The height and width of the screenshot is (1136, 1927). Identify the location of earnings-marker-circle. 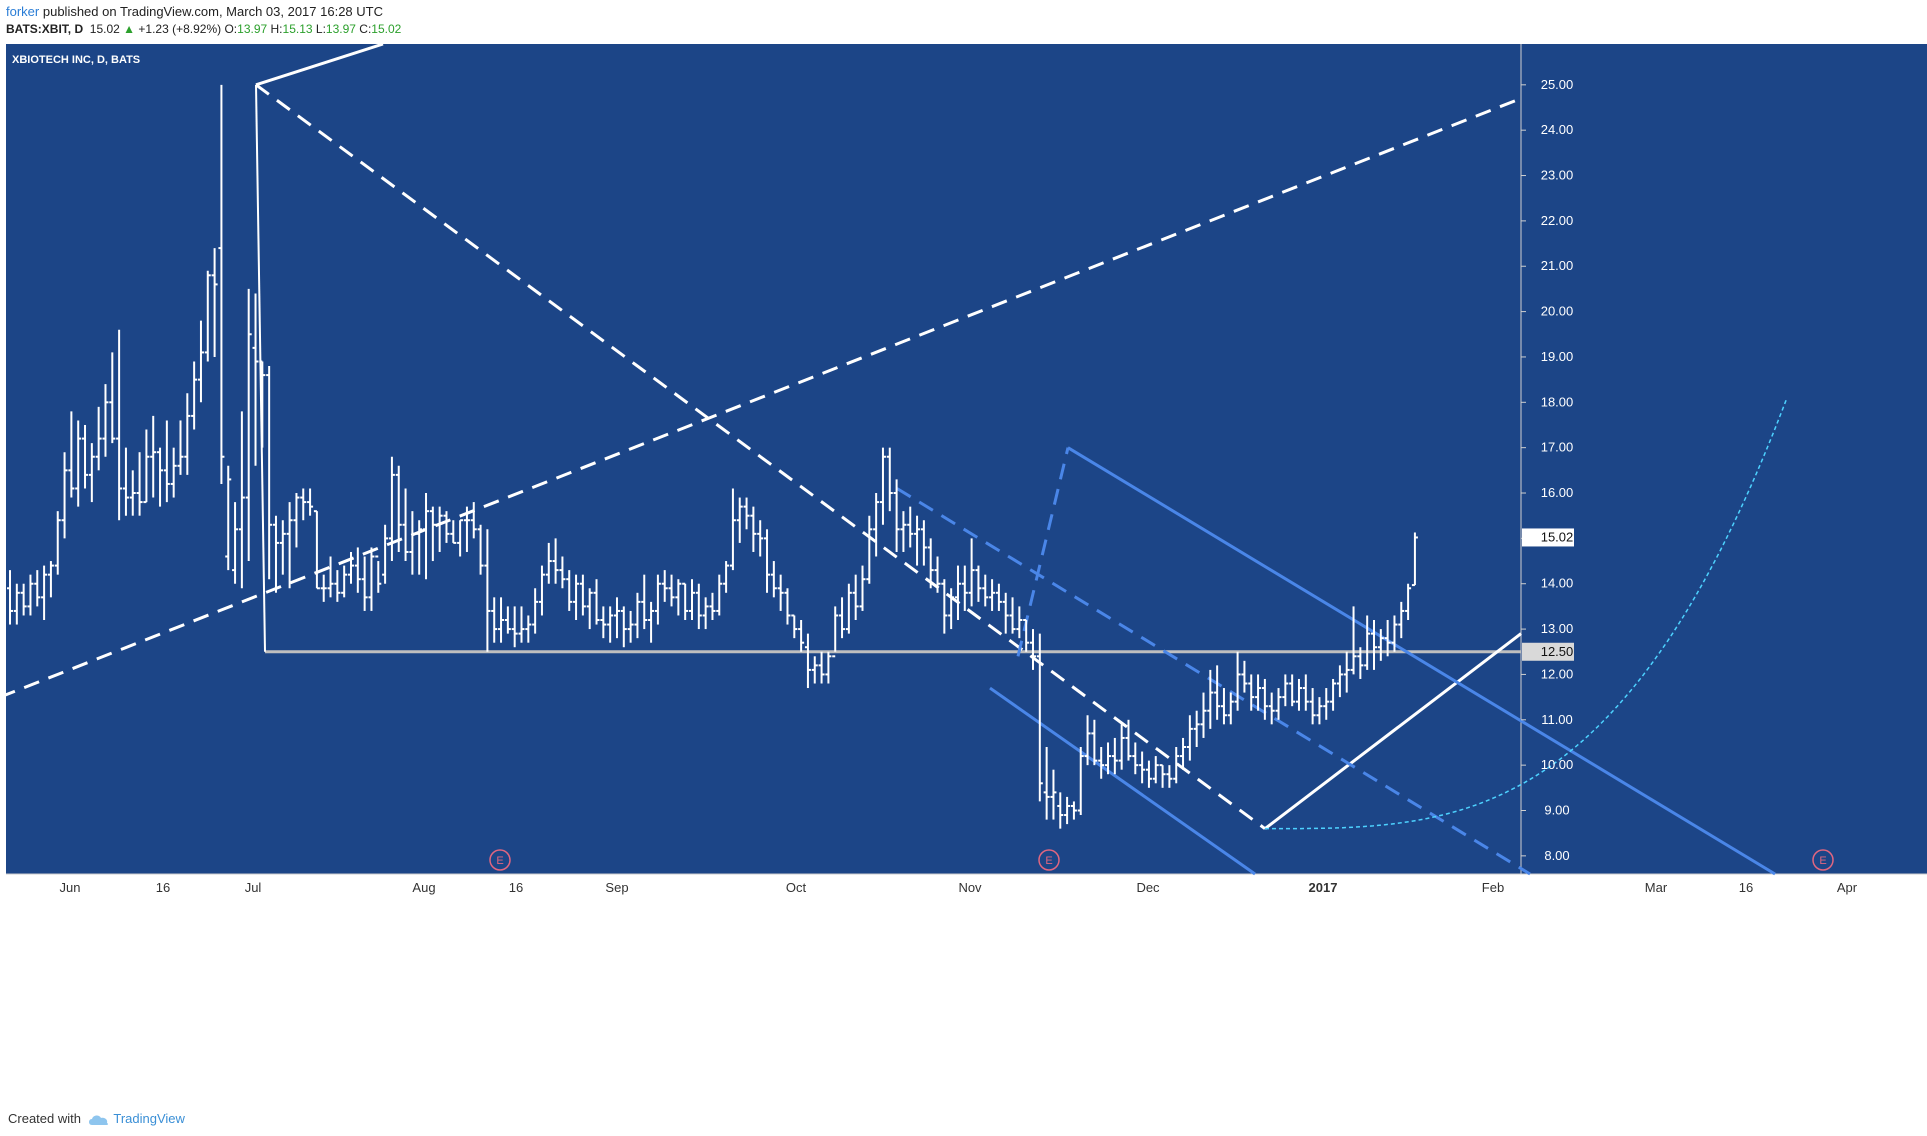
(1823, 860).